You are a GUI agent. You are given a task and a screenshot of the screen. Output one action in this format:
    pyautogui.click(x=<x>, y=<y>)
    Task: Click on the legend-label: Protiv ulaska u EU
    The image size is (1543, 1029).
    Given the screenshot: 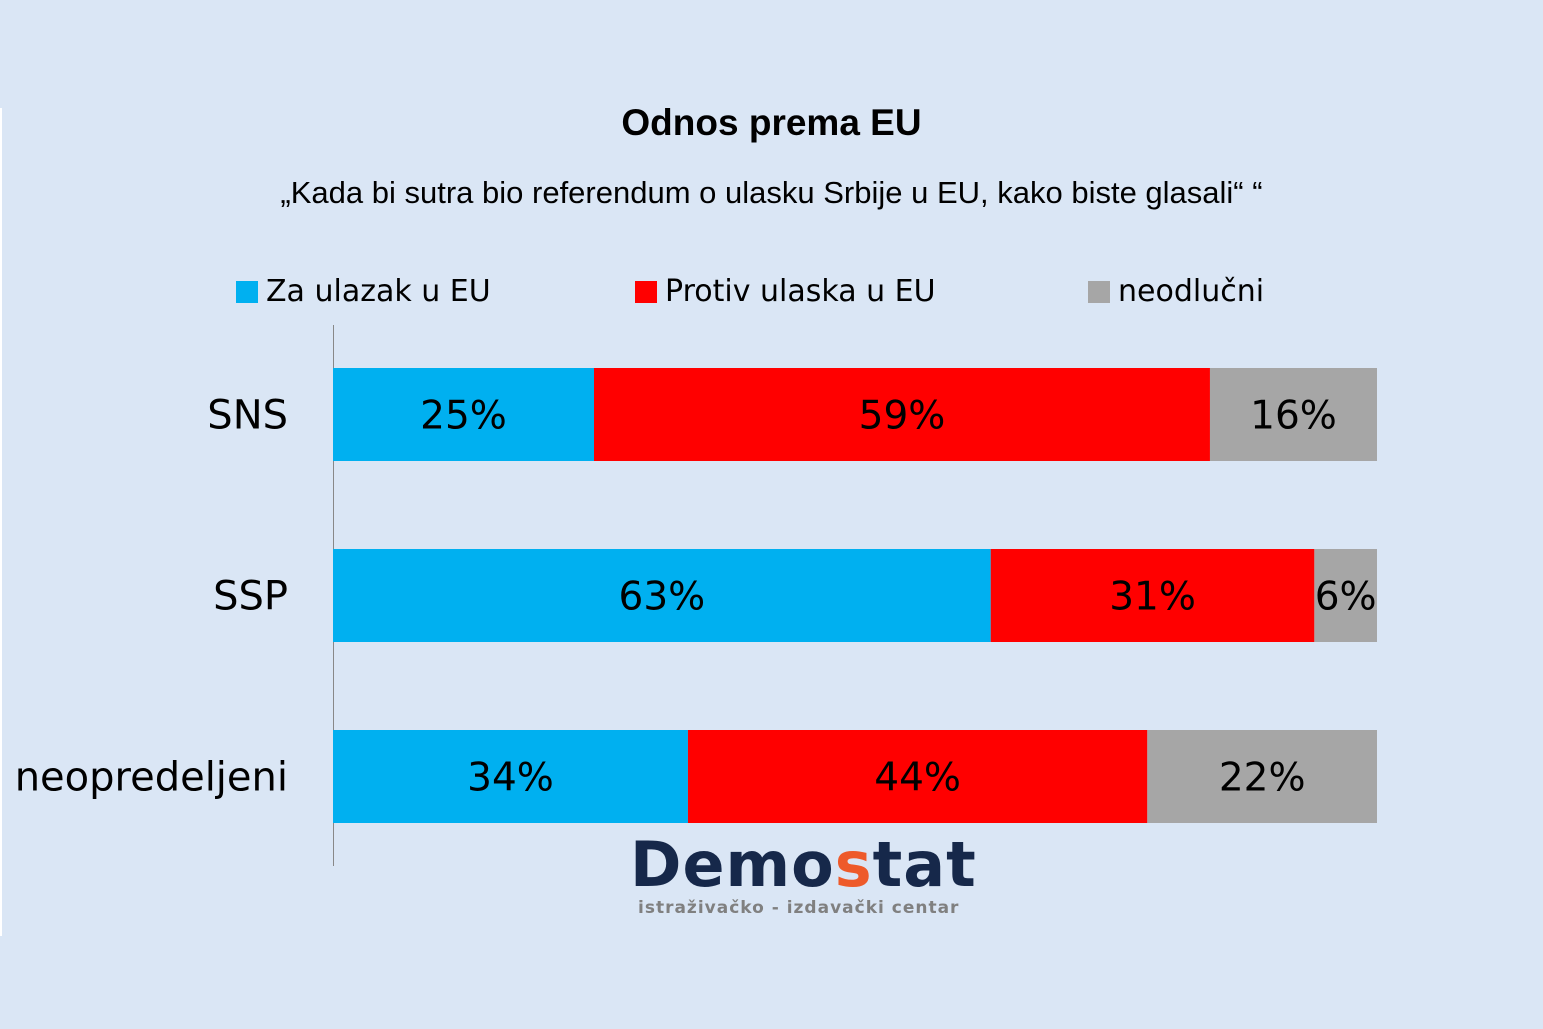 What is the action you would take?
    pyautogui.click(x=800, y=291)
    